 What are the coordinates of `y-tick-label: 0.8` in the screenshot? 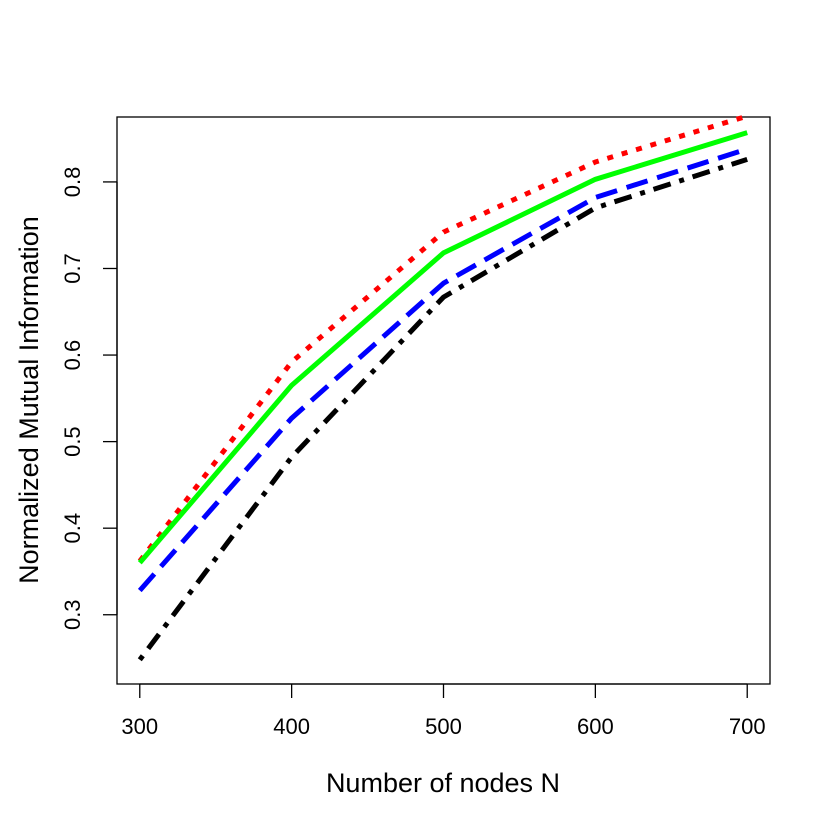 It's located at (72, 182).